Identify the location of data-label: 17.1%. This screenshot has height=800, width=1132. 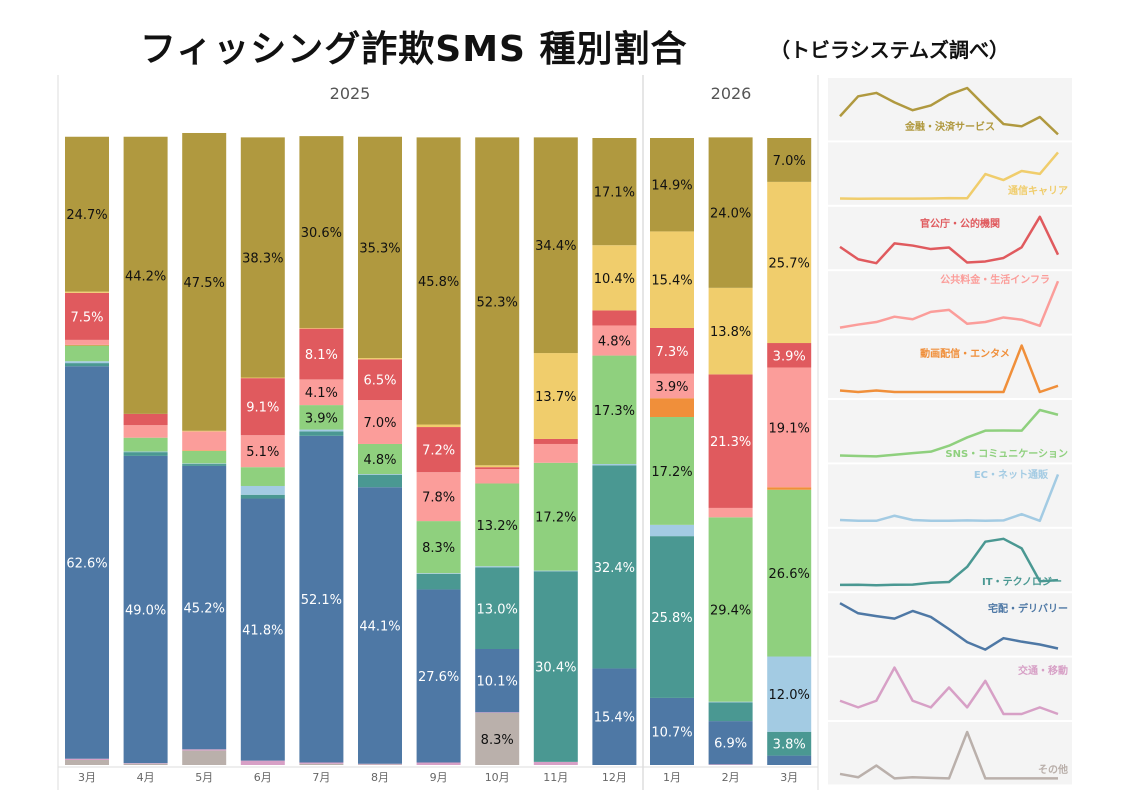
(614, 193).